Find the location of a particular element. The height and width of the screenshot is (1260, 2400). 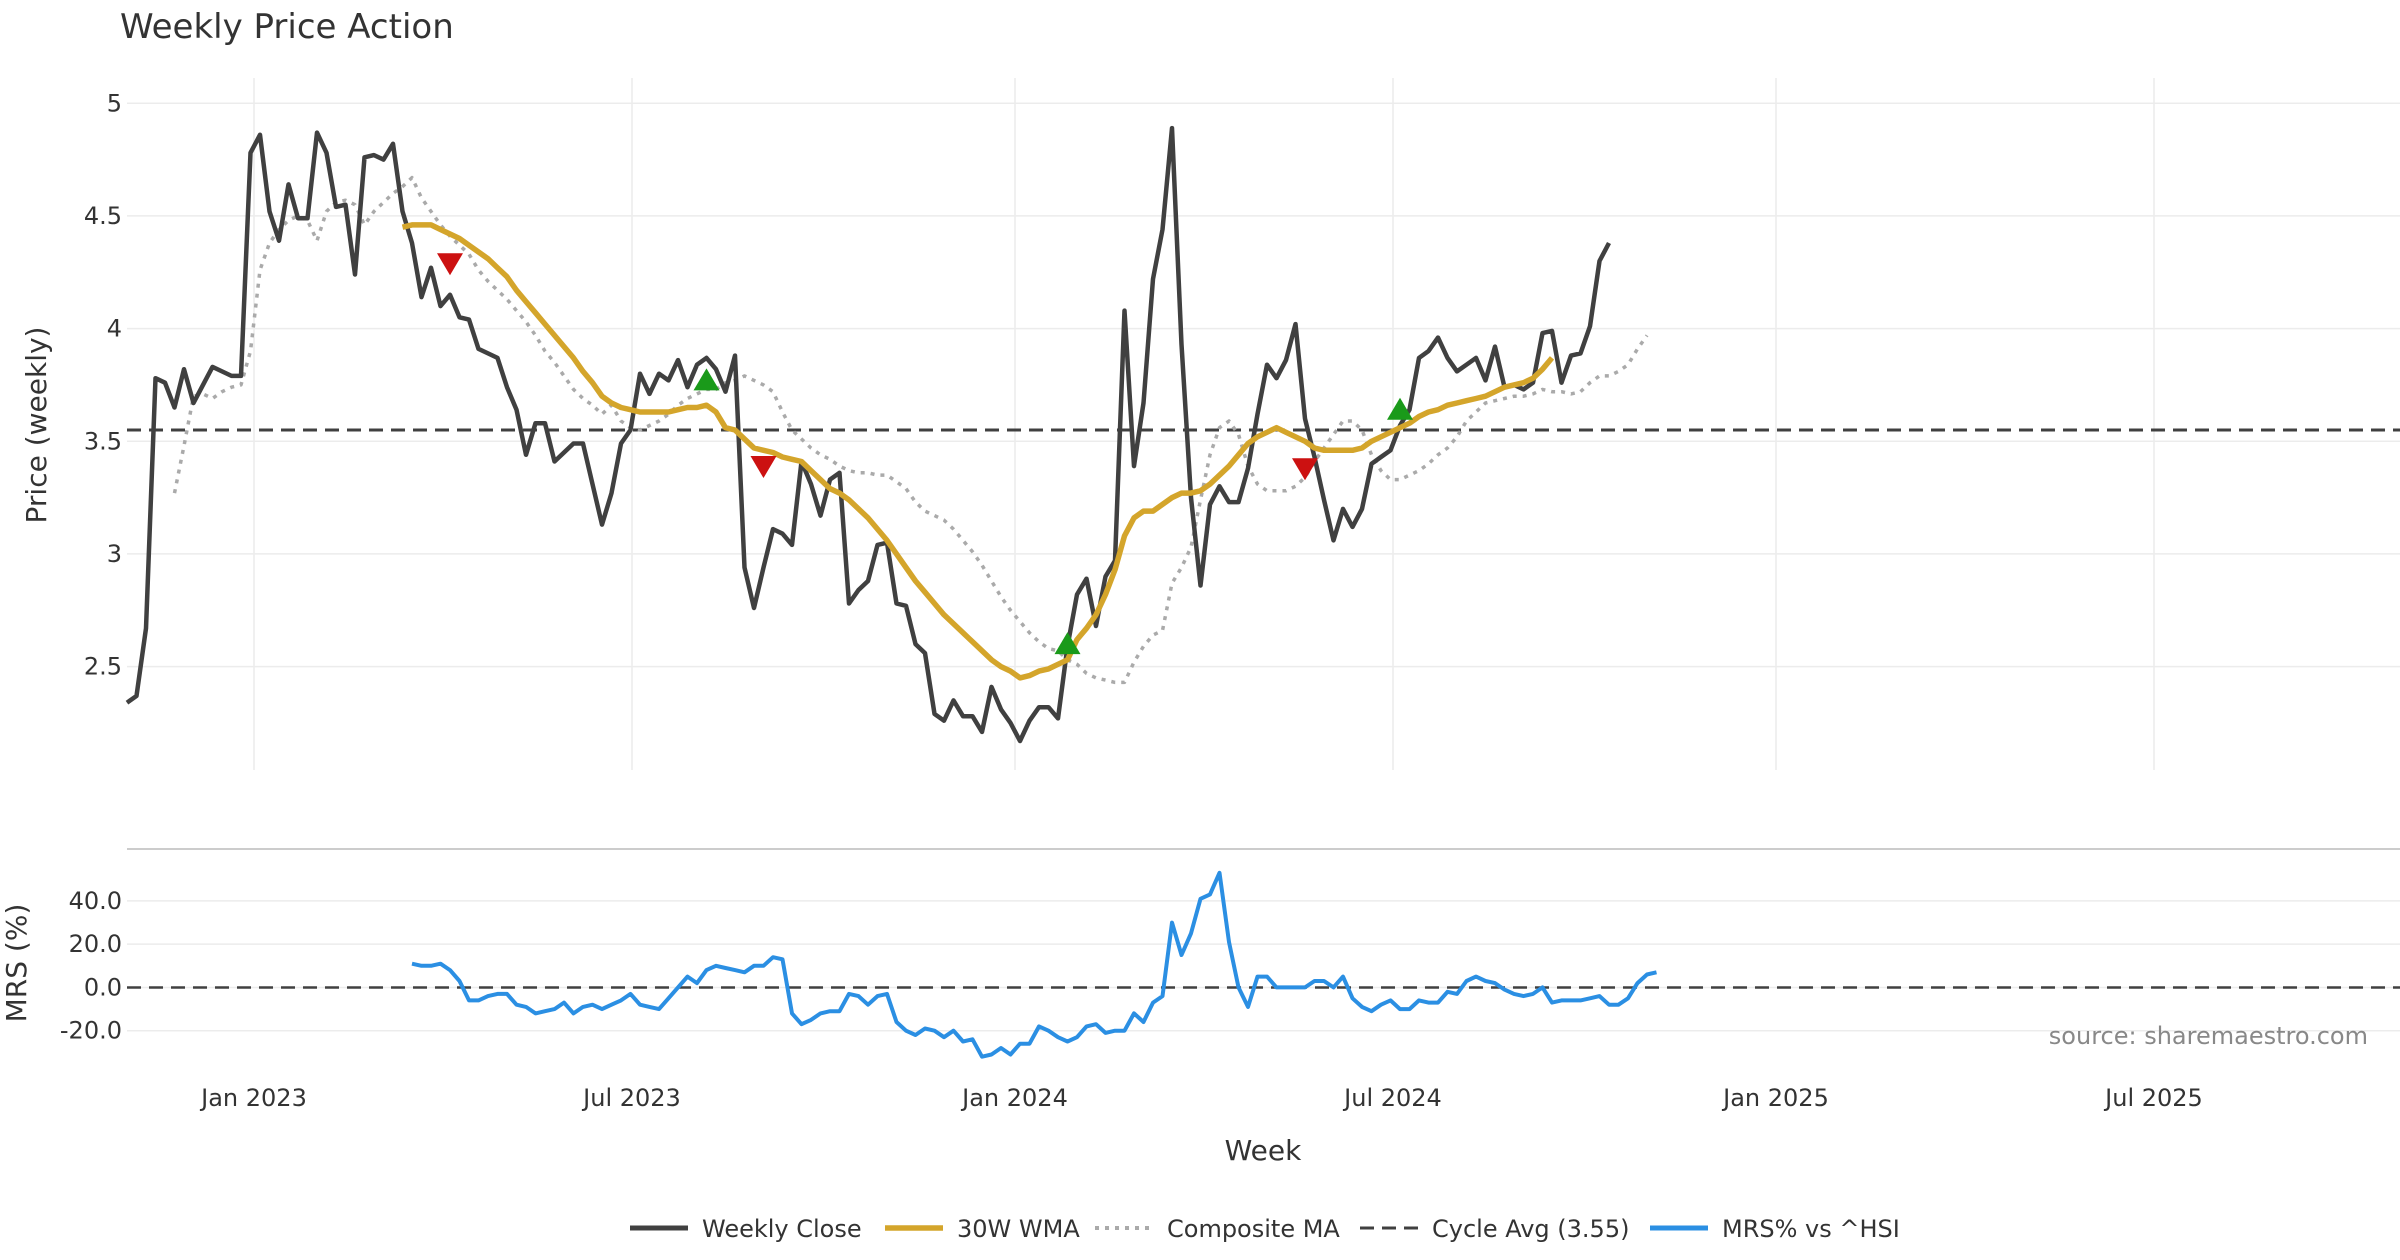

signal-markers is located at coordinates (925, 454).